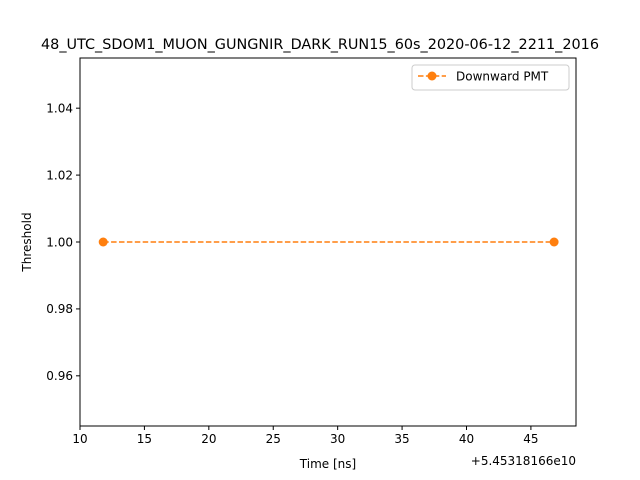 Image resolution: width=640 pixels, height=480 pixels. What do you see at coordinates (466, 439) in the screenshot?
I see `x-tick-label: 40` at bounding box center [466, 439].